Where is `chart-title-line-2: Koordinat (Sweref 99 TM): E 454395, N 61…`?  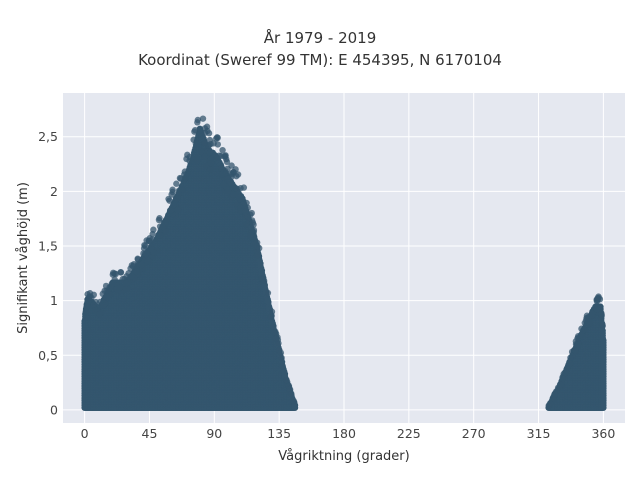
chart-title-line-2: Koordinat (Sweref 99 TM): E 454395, N 61… is located at coordinates (320, 60).